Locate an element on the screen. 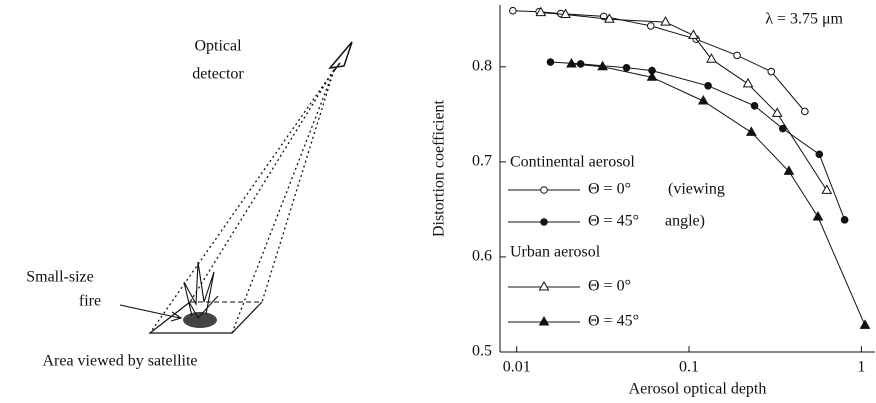  viewed-area is located at coordinates (205, 317).